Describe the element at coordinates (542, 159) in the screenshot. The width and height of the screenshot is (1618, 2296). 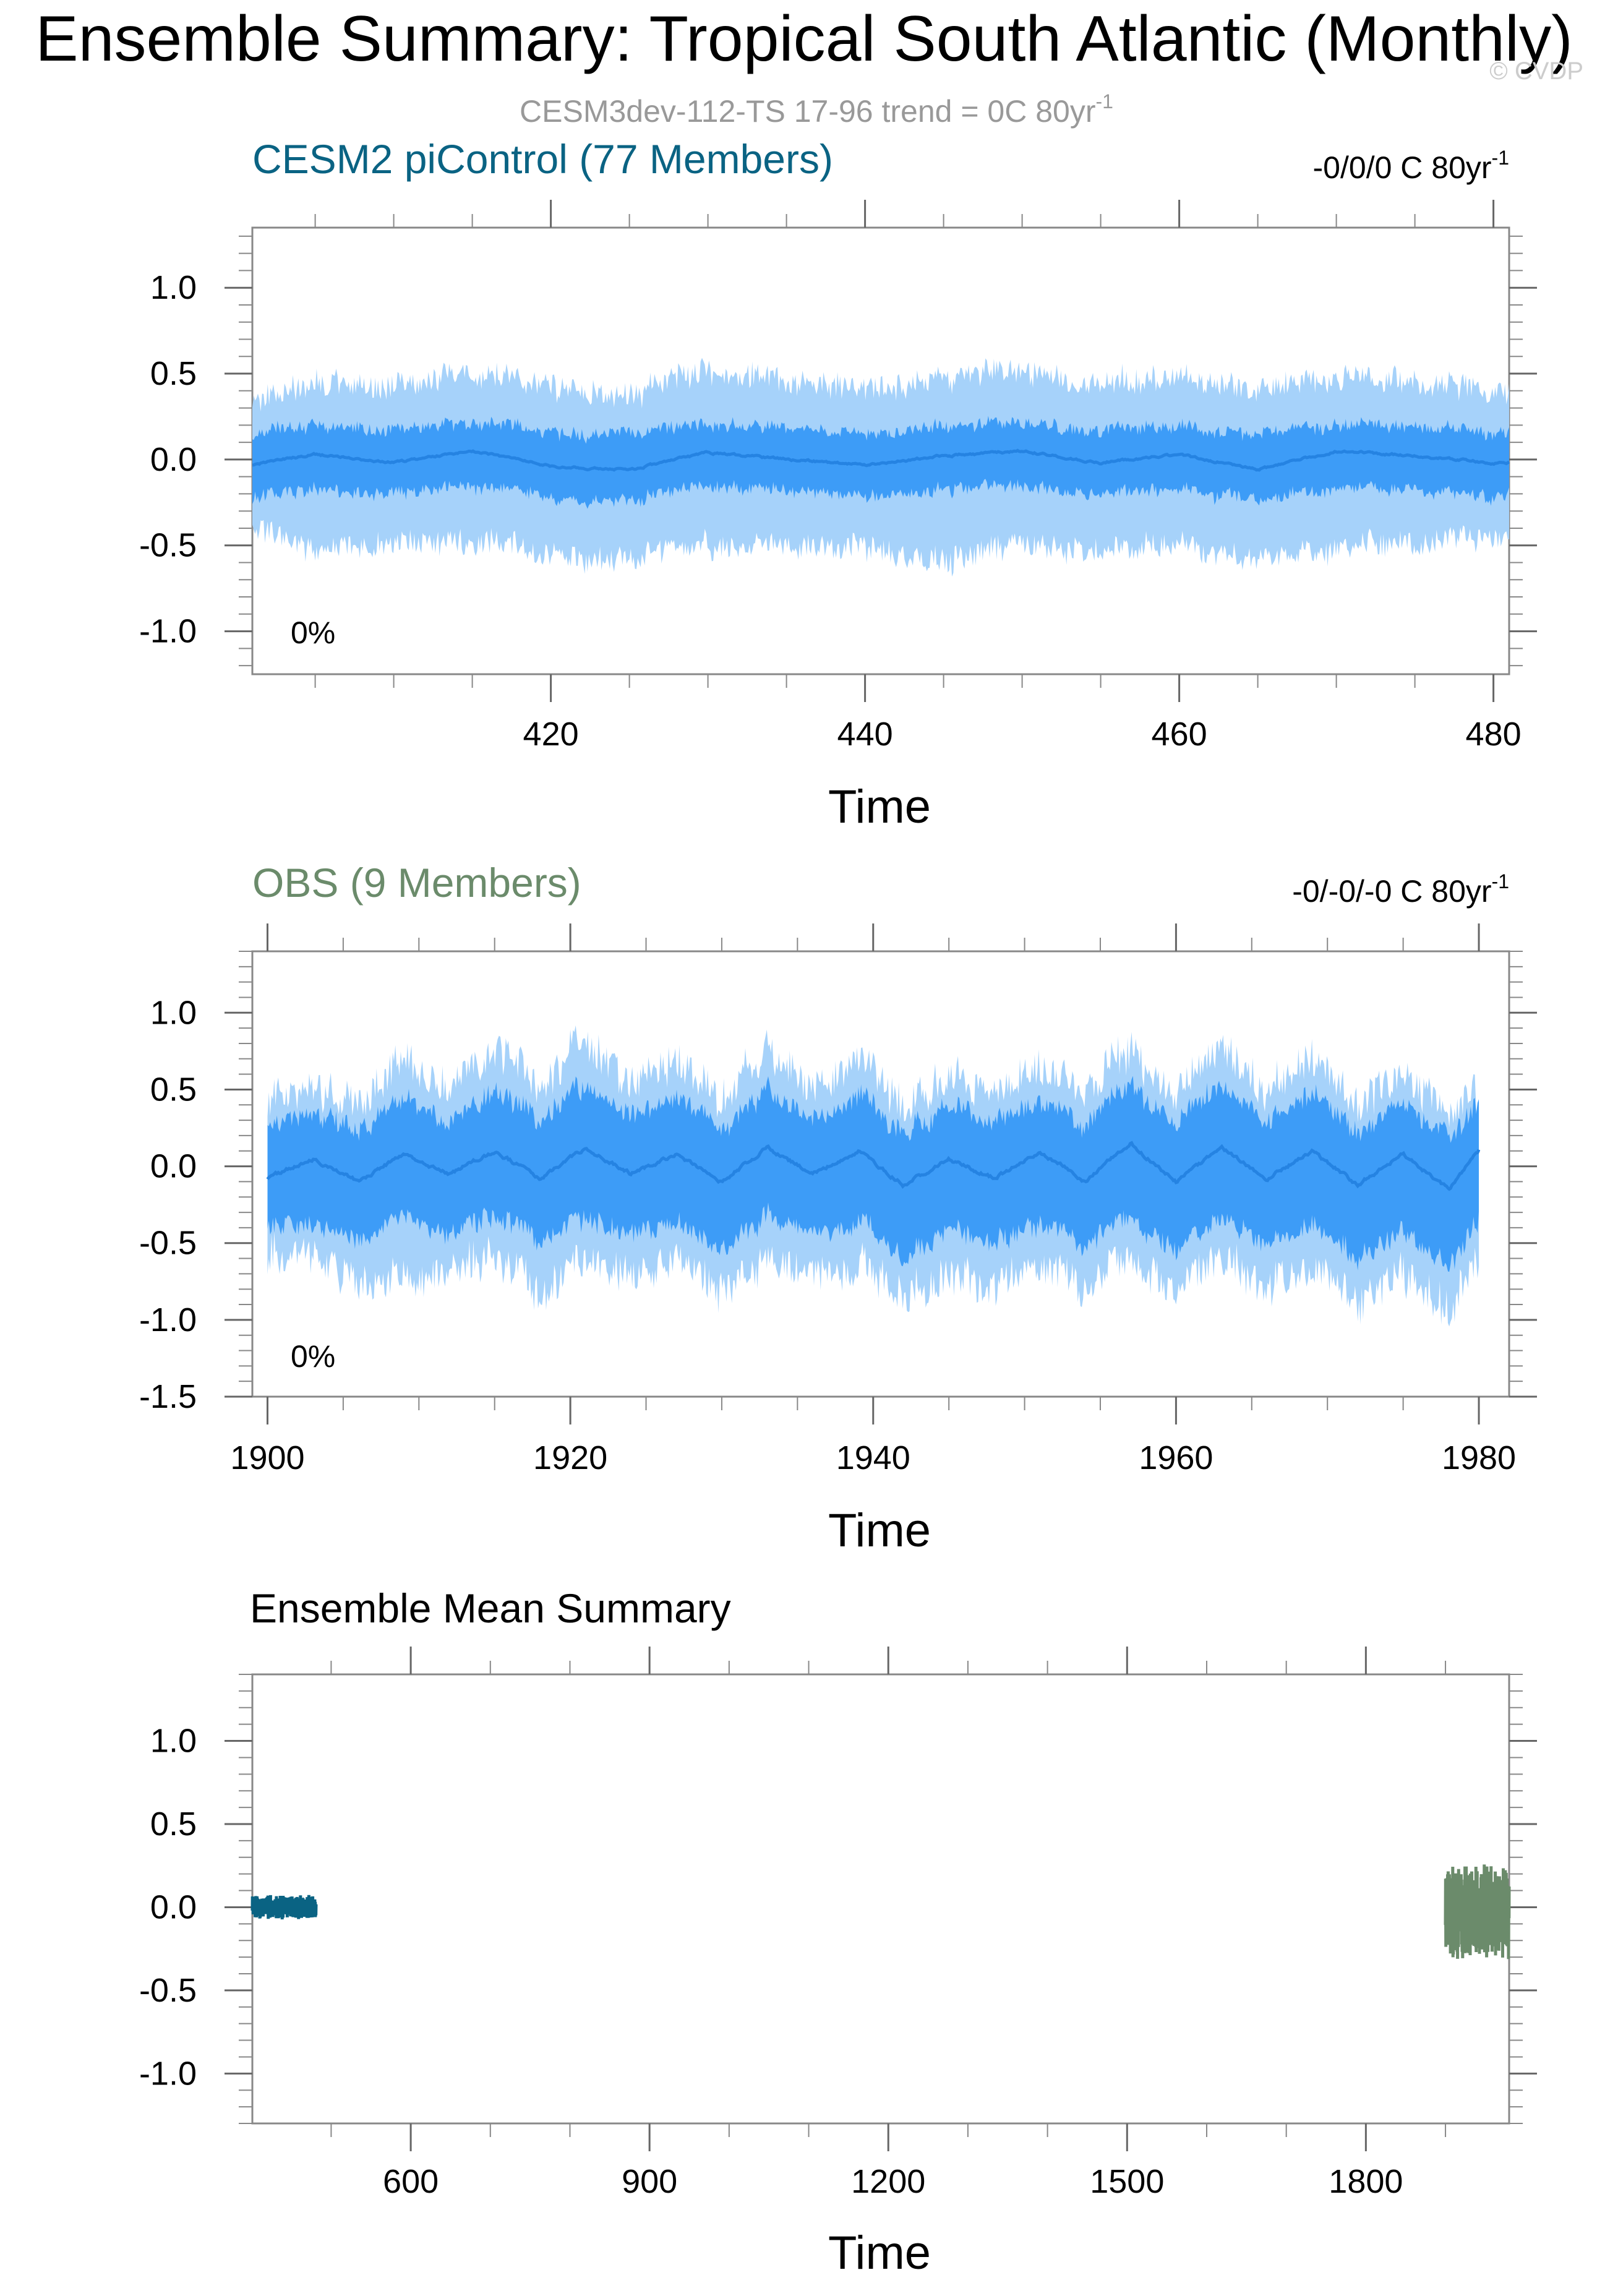
I see `panel-title: CESM2 piControl (77 Members)` at that location.